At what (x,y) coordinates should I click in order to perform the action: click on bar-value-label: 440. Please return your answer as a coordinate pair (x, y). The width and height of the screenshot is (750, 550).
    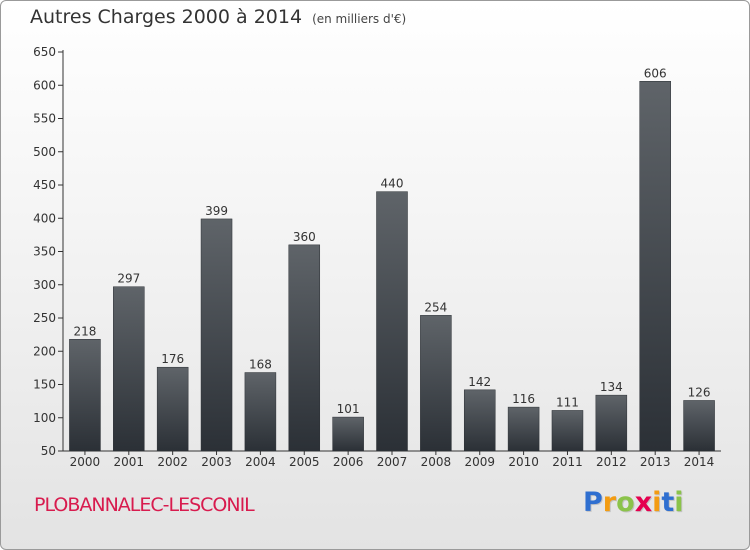
    Looking at the image, I should click on (392, 184).